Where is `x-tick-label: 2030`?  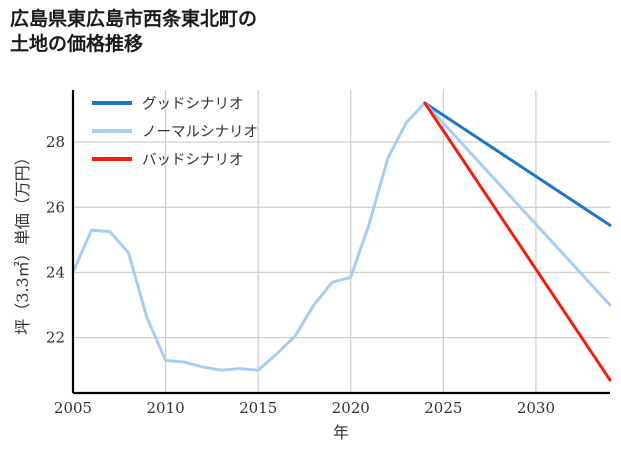
x-tick-label: 2030 is located at coordinates (536, 408).